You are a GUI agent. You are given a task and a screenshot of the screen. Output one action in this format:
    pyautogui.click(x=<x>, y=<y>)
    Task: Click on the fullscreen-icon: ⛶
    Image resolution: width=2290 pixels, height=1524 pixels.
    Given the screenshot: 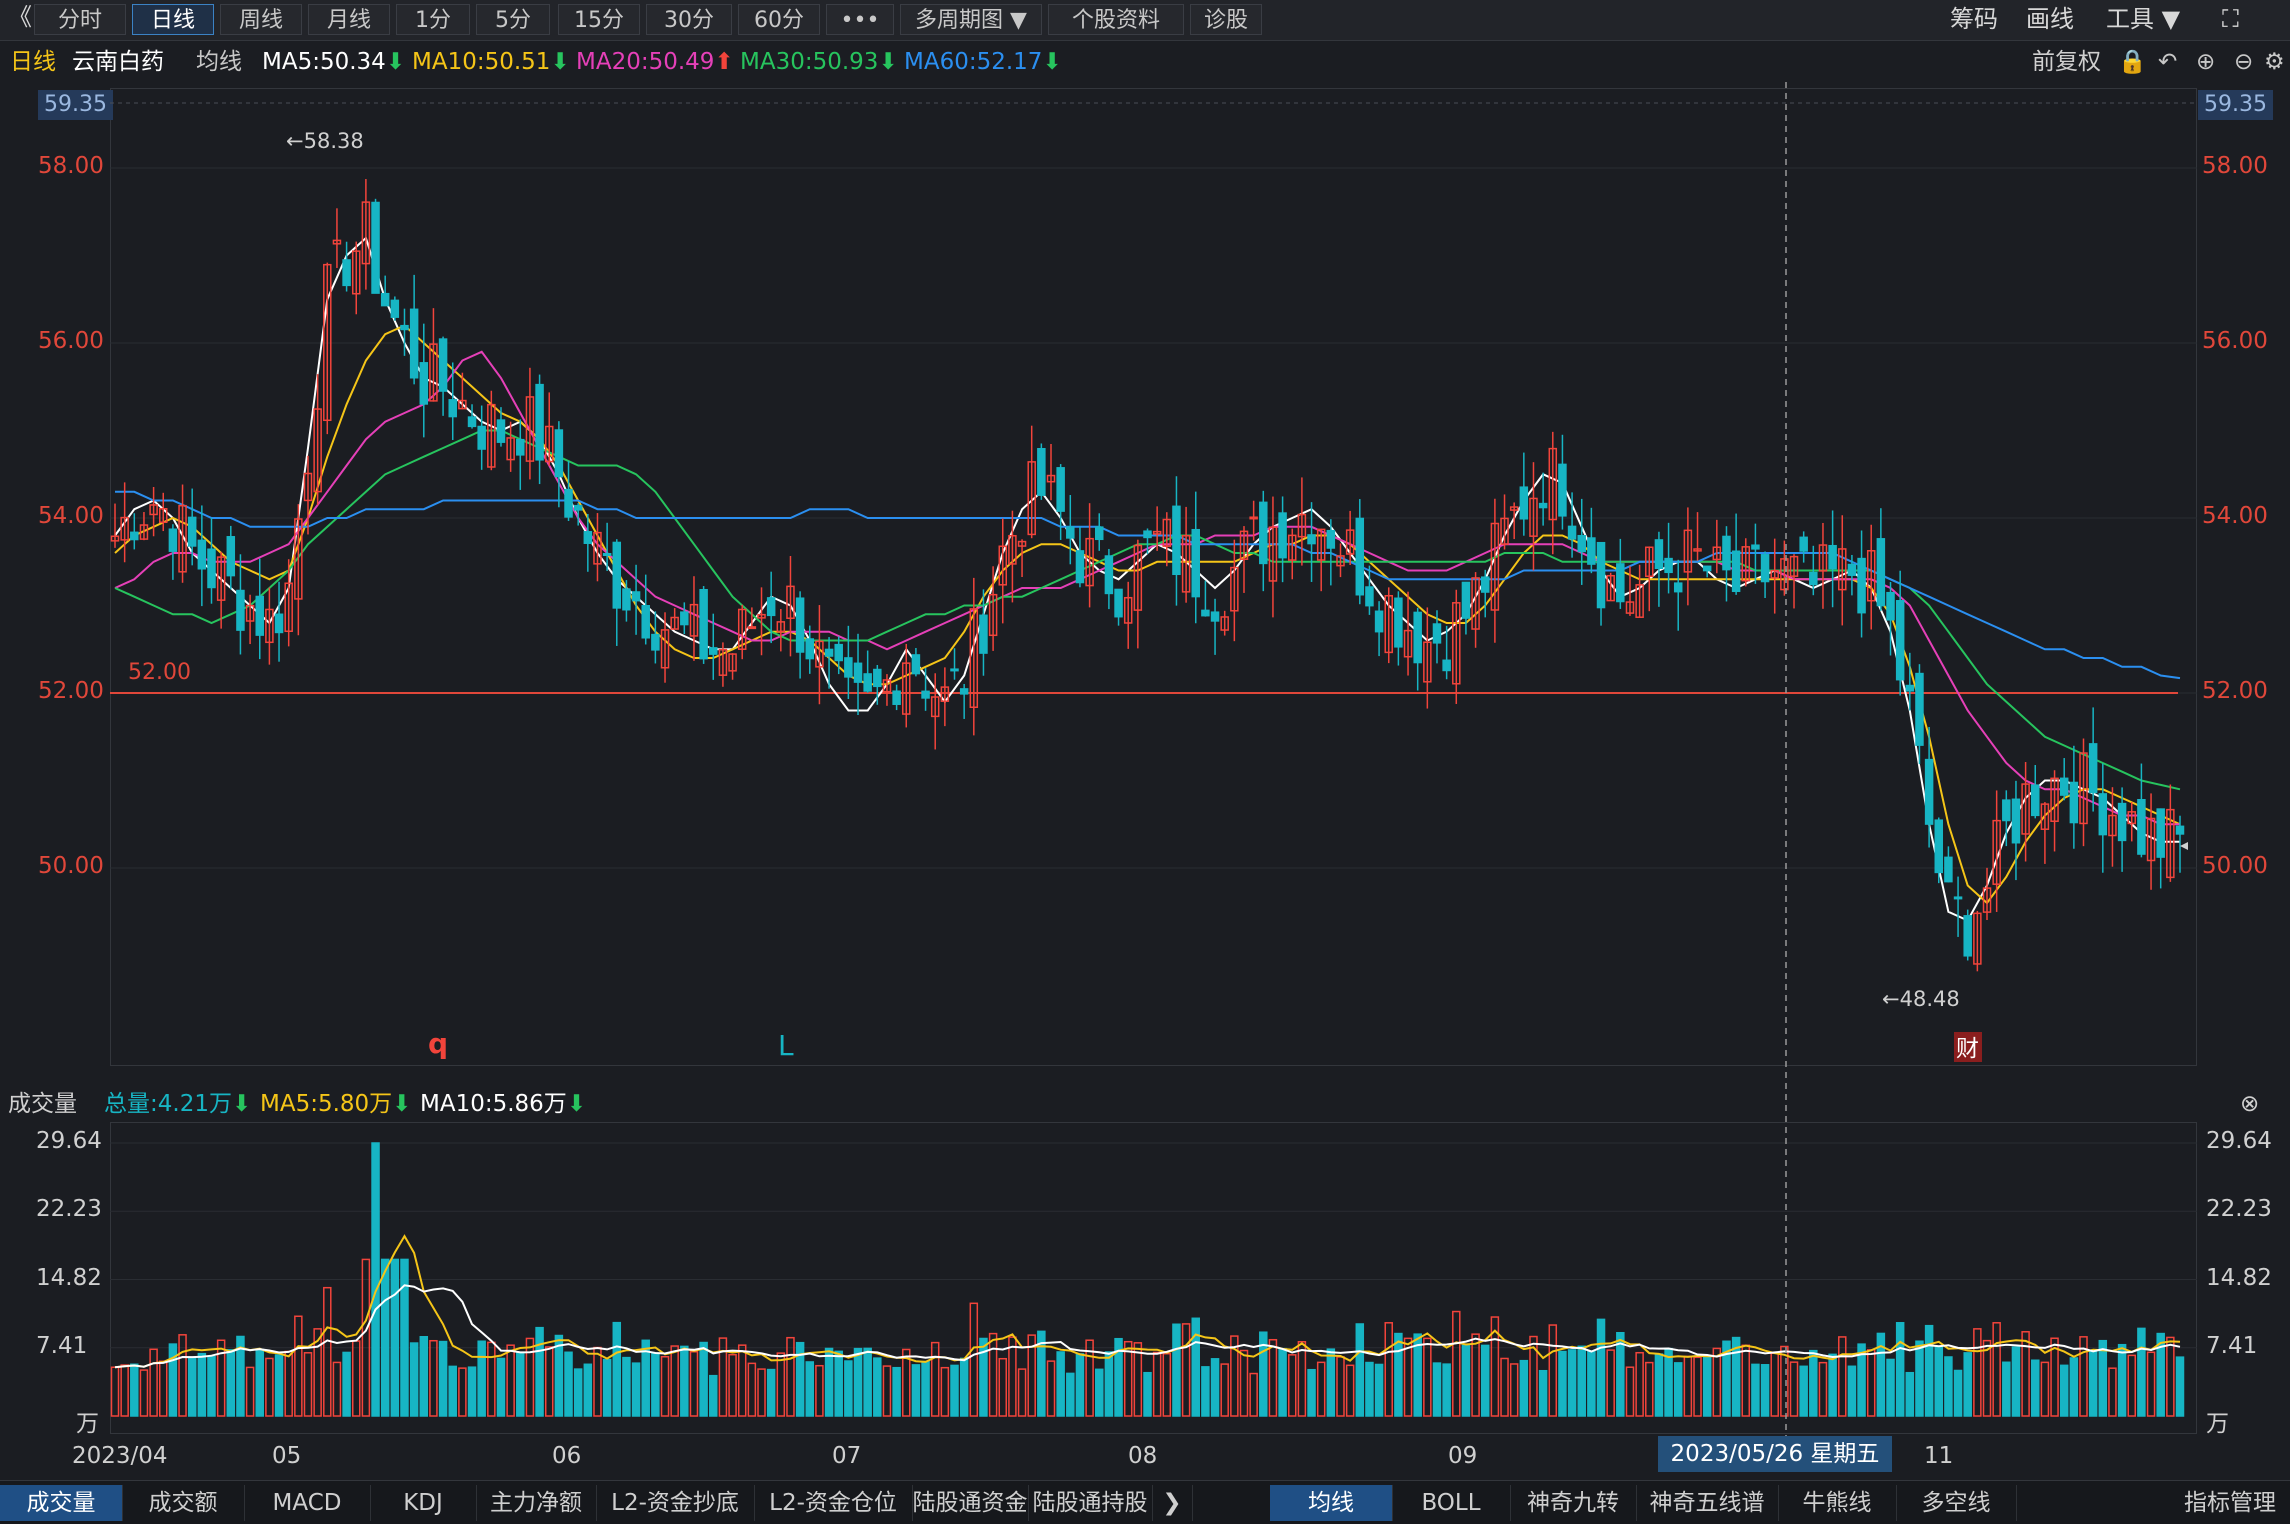 What is the action you would take?
    pyautogui.click(x=2230, y=19)
    